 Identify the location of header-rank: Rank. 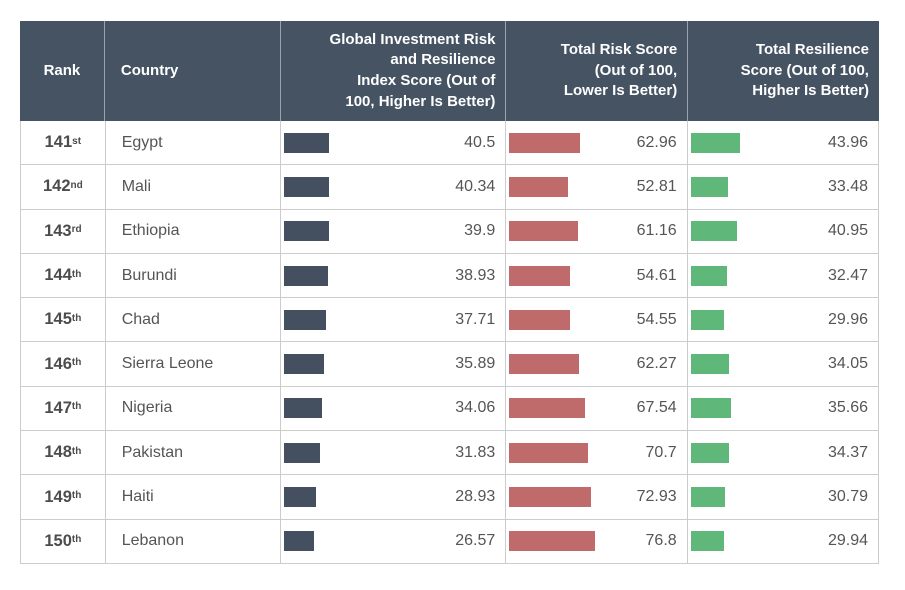
(62, 70).